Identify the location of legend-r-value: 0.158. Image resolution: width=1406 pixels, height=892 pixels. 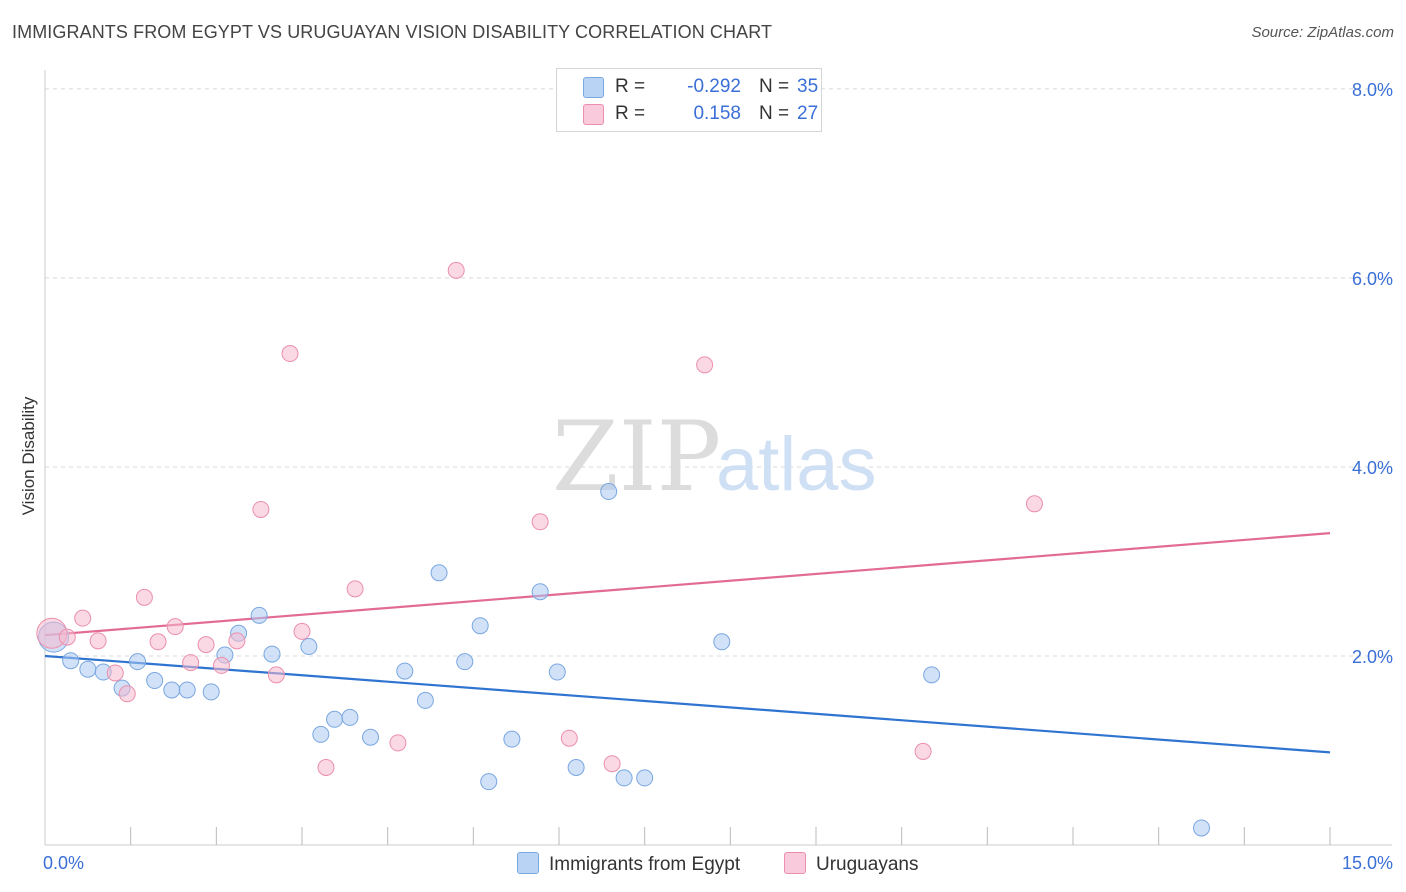
(717, 113).